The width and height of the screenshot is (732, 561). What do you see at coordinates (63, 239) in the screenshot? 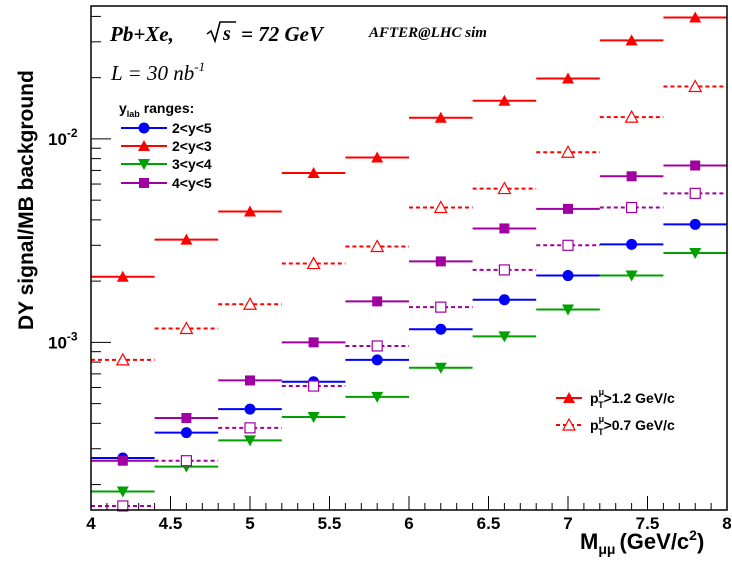
I see `y-tick-labels: 10⁻³ 10⁻²` at bounding box center [63, 239].